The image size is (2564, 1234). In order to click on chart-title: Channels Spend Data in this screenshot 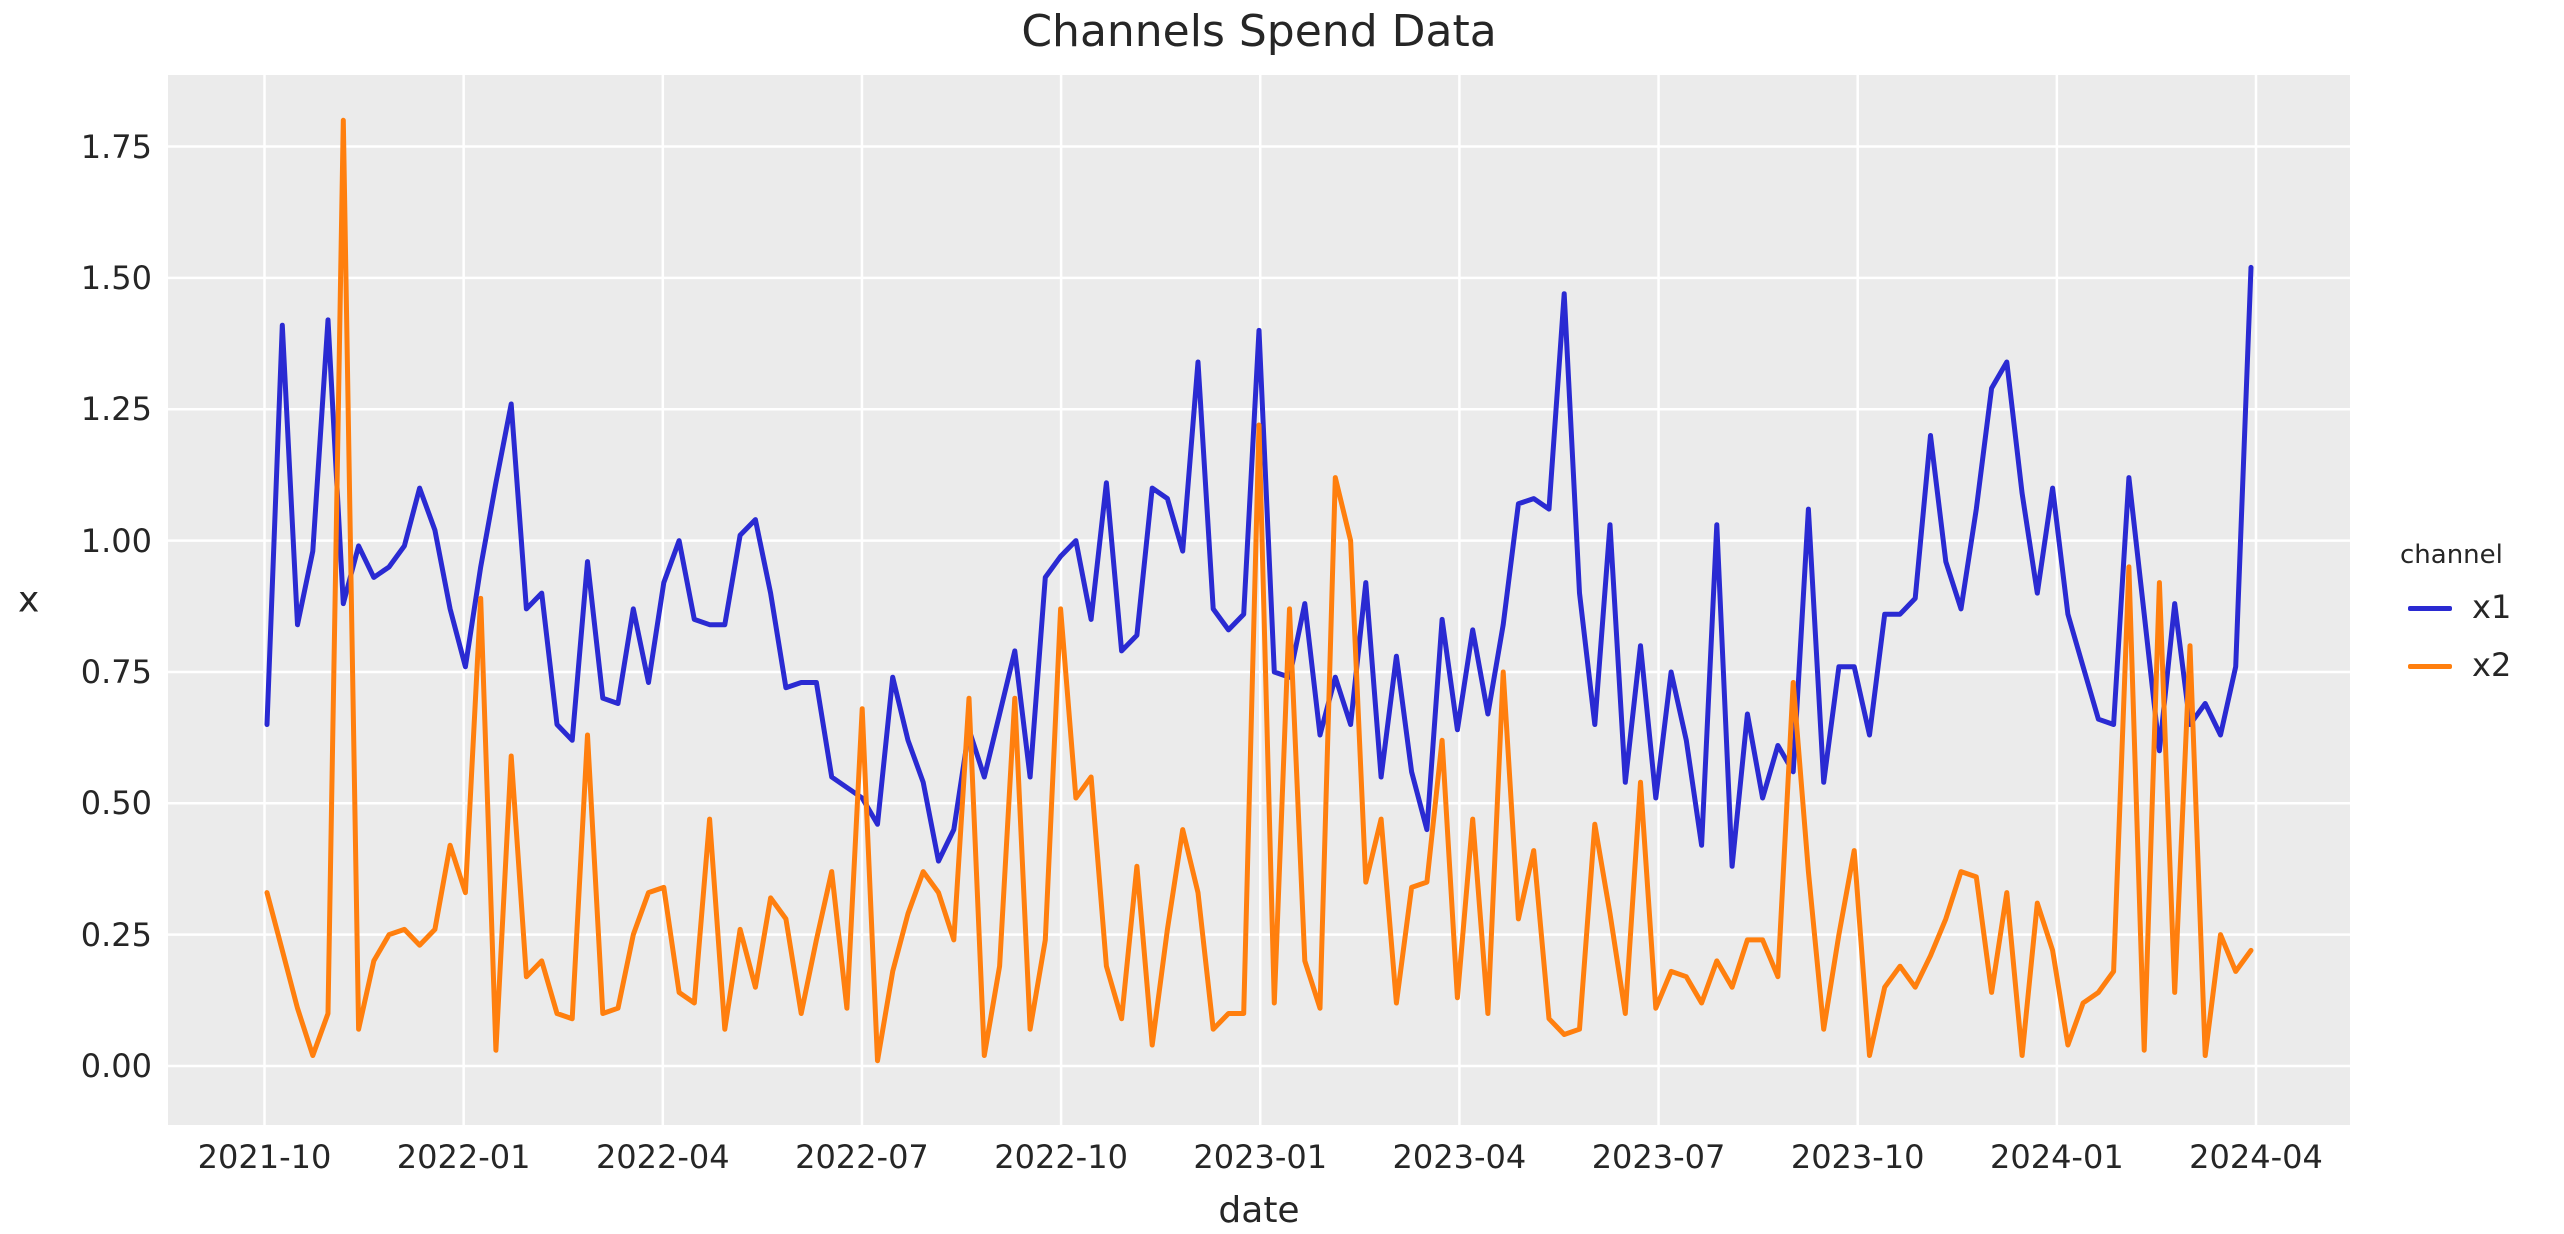, I will do `click(1259, 31)`.